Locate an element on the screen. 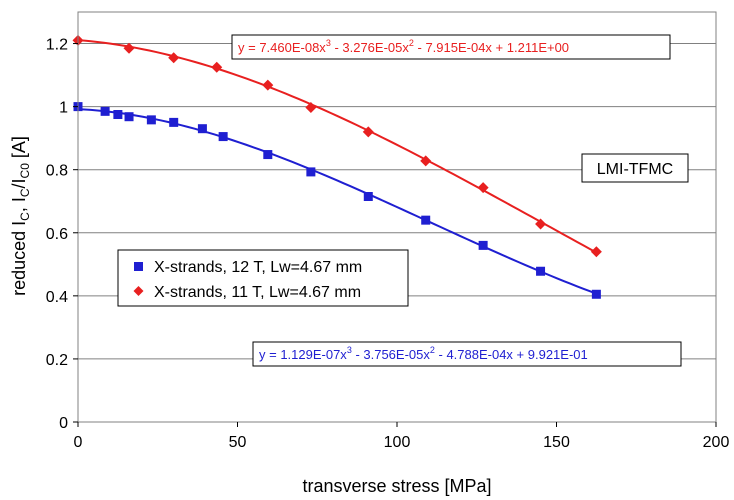  legend-label-12T: X-strands, 12 T, Lw=4.67 mm is located at coordinates (258, 267).